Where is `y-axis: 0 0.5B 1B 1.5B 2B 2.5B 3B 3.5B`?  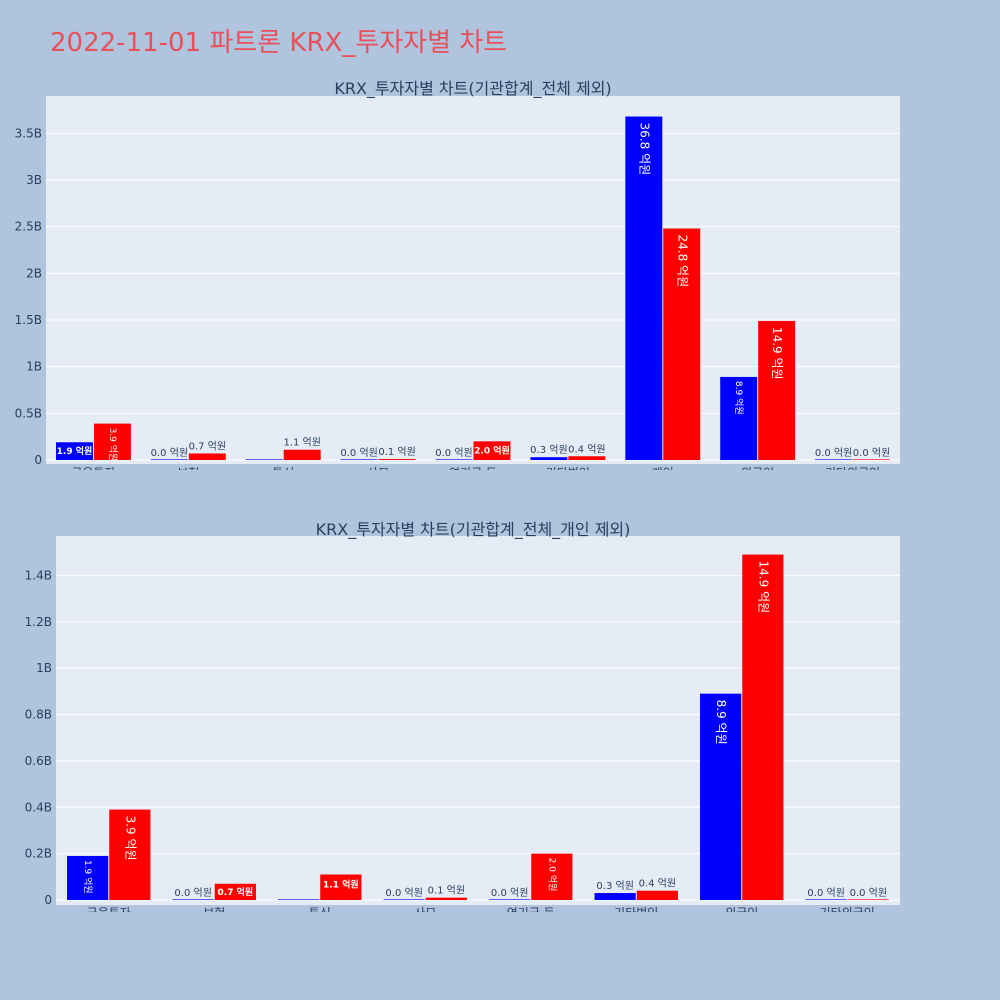
y-axis: 0 0.5B 1B 1.5B 2B 2.5B 3B 3.5B is located at coordinates (28, 296).